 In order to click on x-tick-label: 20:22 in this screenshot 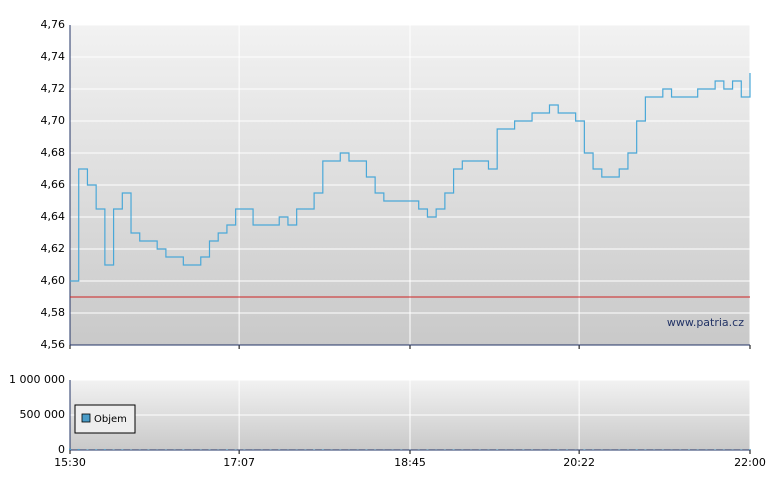, I will do `click(579, 462)`.